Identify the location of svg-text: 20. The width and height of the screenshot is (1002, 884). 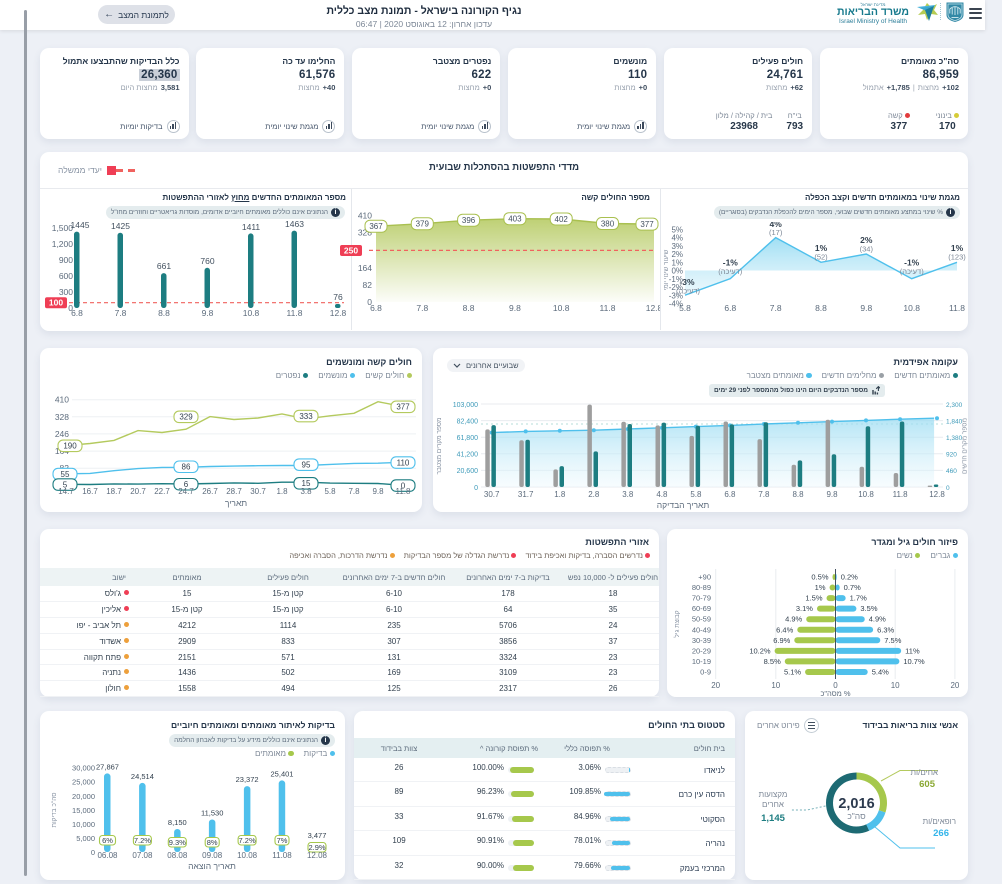
(954, 685).